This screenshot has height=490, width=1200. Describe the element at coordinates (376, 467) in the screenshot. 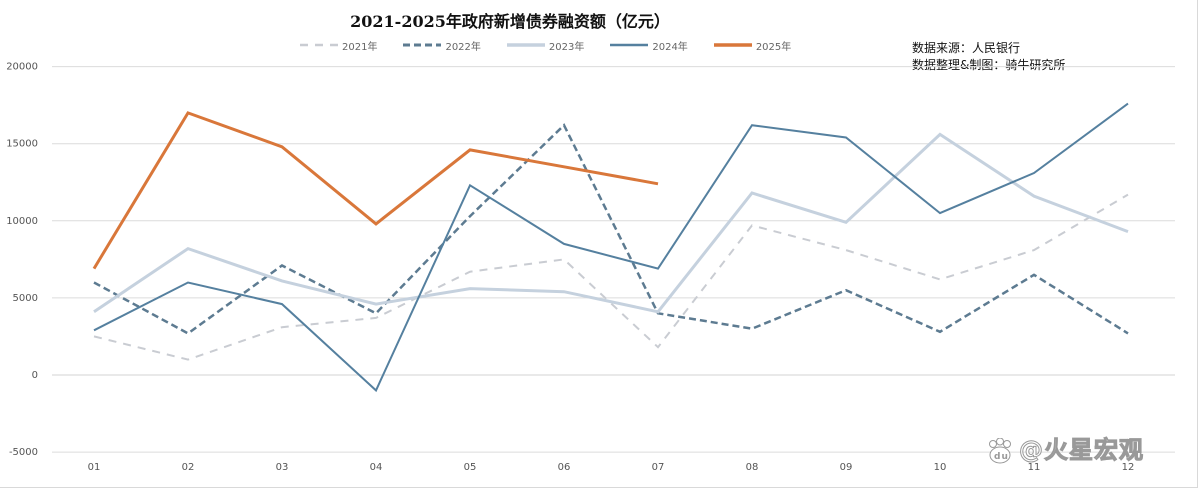

I see `x-tick-label: 04` at that location.